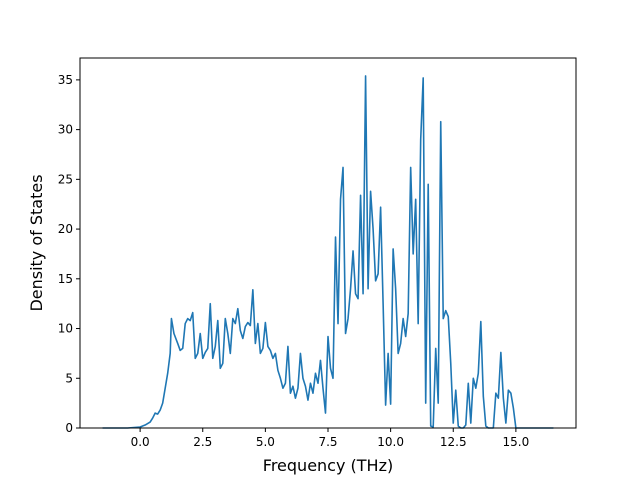 Image resolution: width=640 pixels, height=480 pixels. What do you see at coordinates (453, 442) in the screenshot?
I see `x-tick-label: 12.5` at bounding box center [453, 442].